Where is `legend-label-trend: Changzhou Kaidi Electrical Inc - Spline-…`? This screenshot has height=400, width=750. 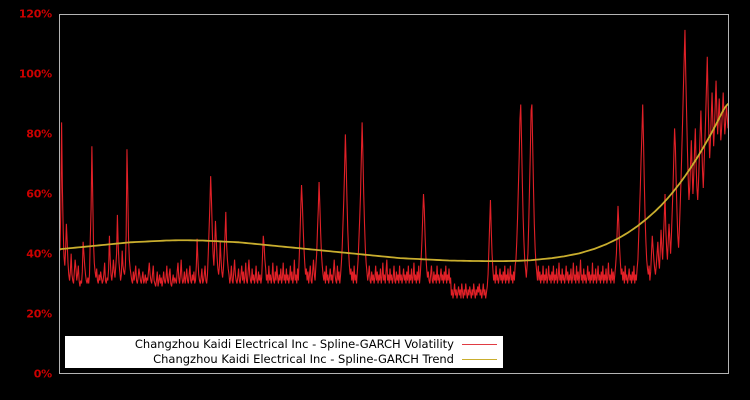
legend-label-trend: Changzhou Kaidi Electrical Inc - Spline-… is located at coordinates (303, 359).